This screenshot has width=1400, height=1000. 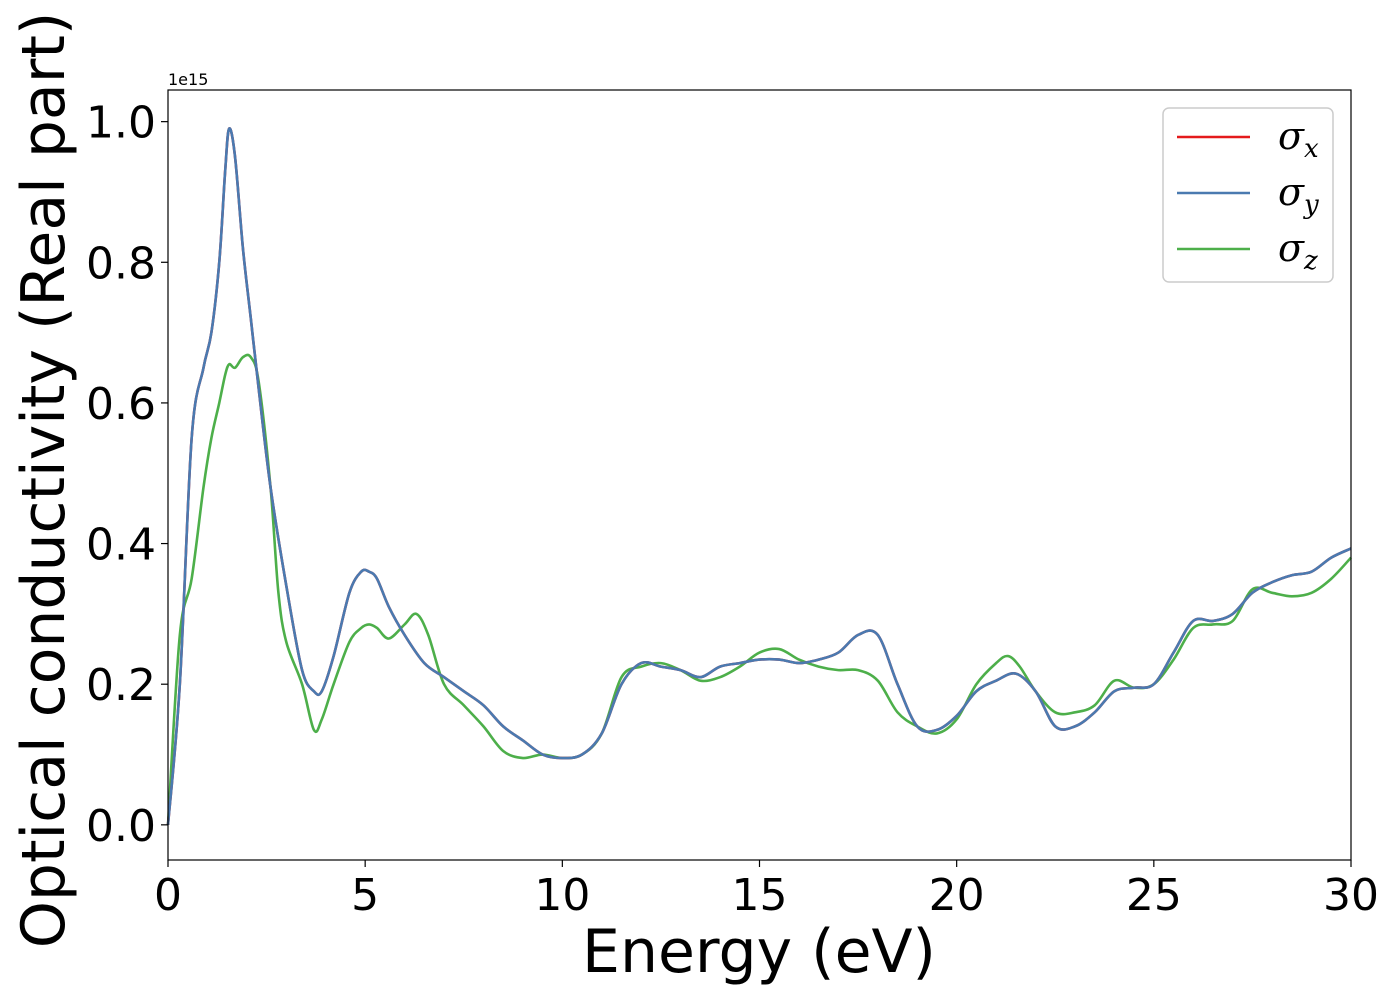 I want to click on legend-box, so click(x=1248, y=195).